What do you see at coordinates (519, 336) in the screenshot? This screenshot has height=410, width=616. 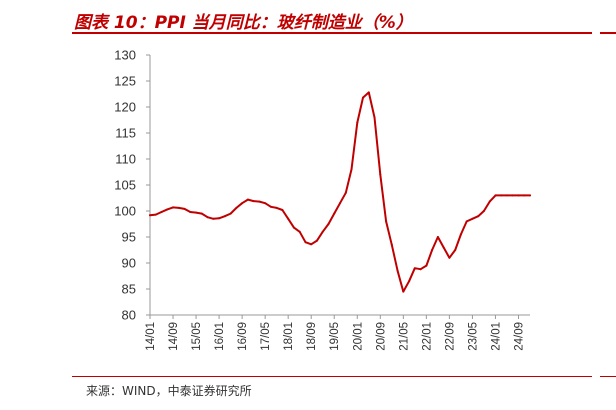 I see `x-tick-label: 24/09` at bounding box center [519, 336].